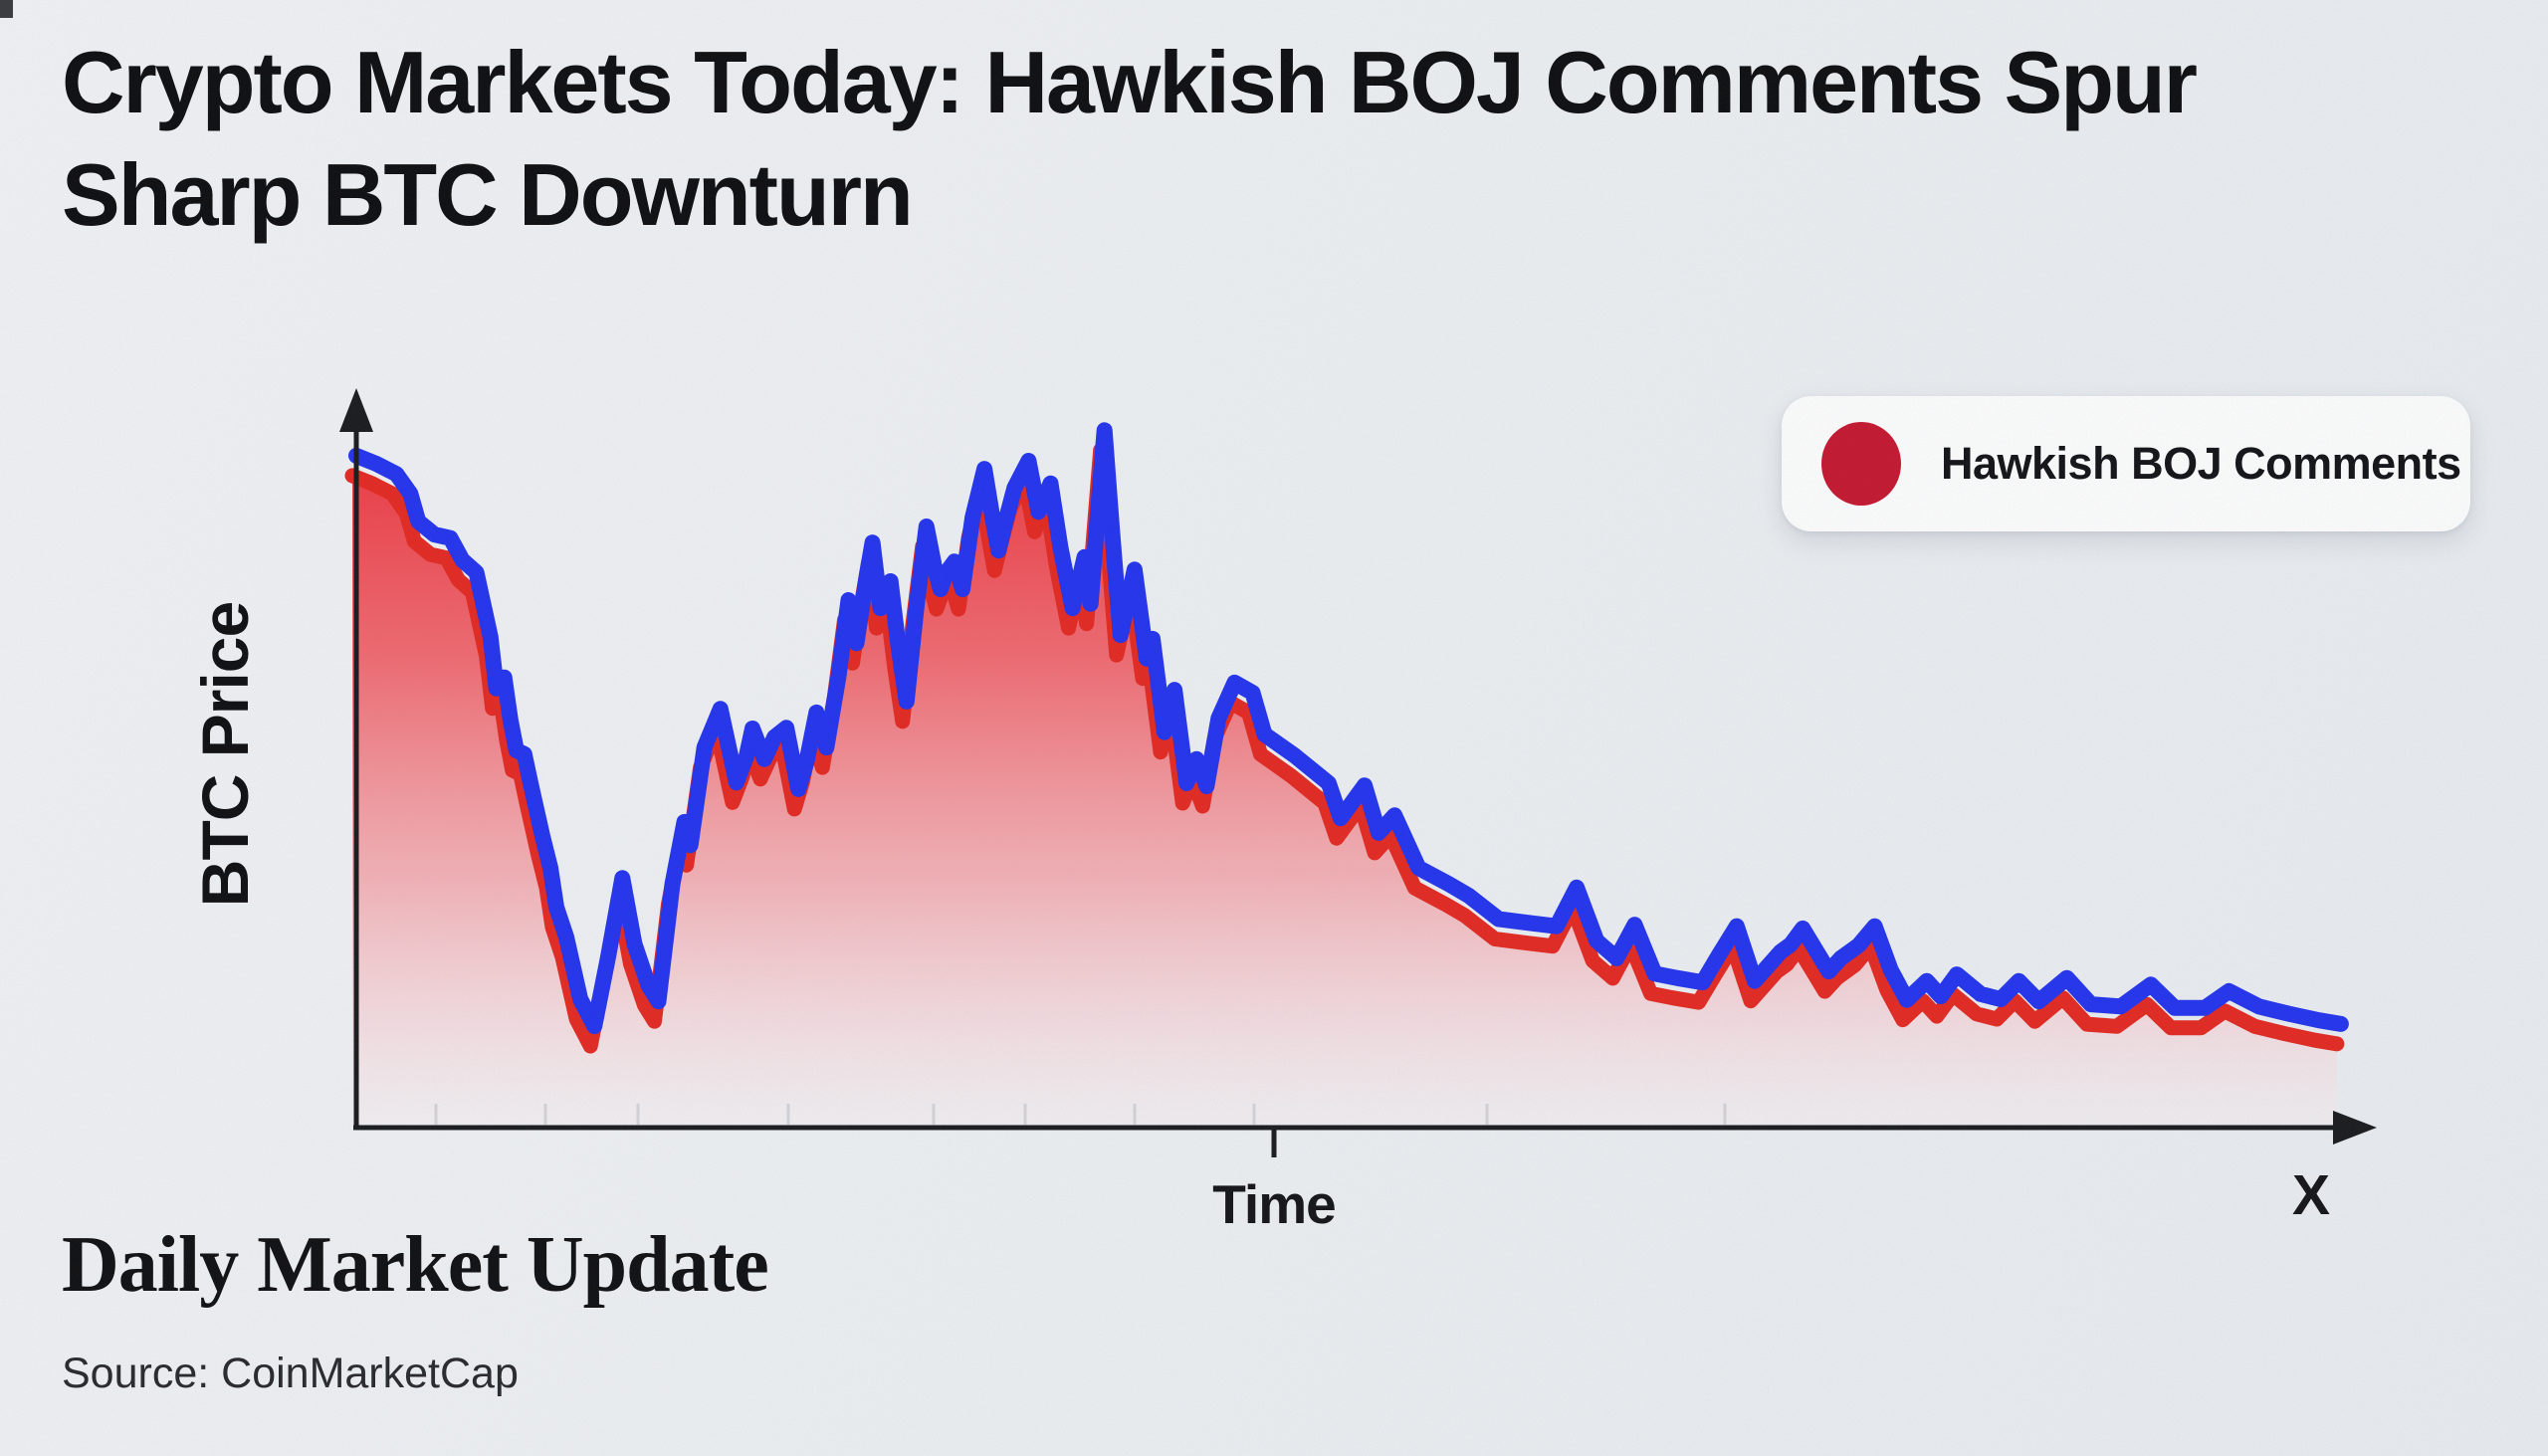  What do you see at coordinates (2311, 1195) in the screenshot?
I see `x-axis-end-label: X` at bounding box center [2311, 1195].